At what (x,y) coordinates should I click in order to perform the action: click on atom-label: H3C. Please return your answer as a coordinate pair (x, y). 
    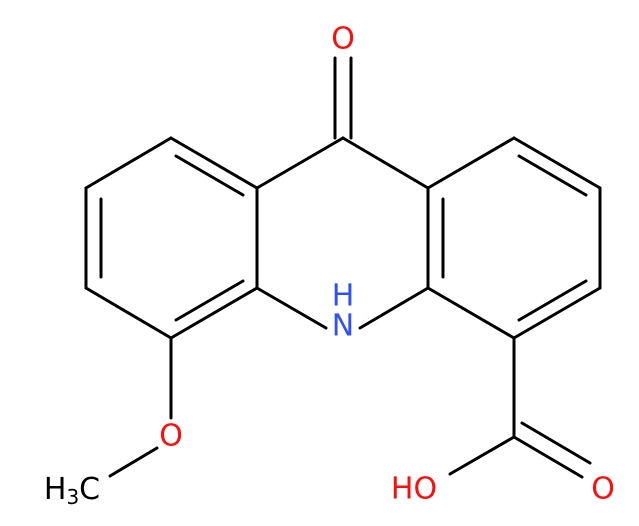
    Looking at the image, I should click on (72, 490).